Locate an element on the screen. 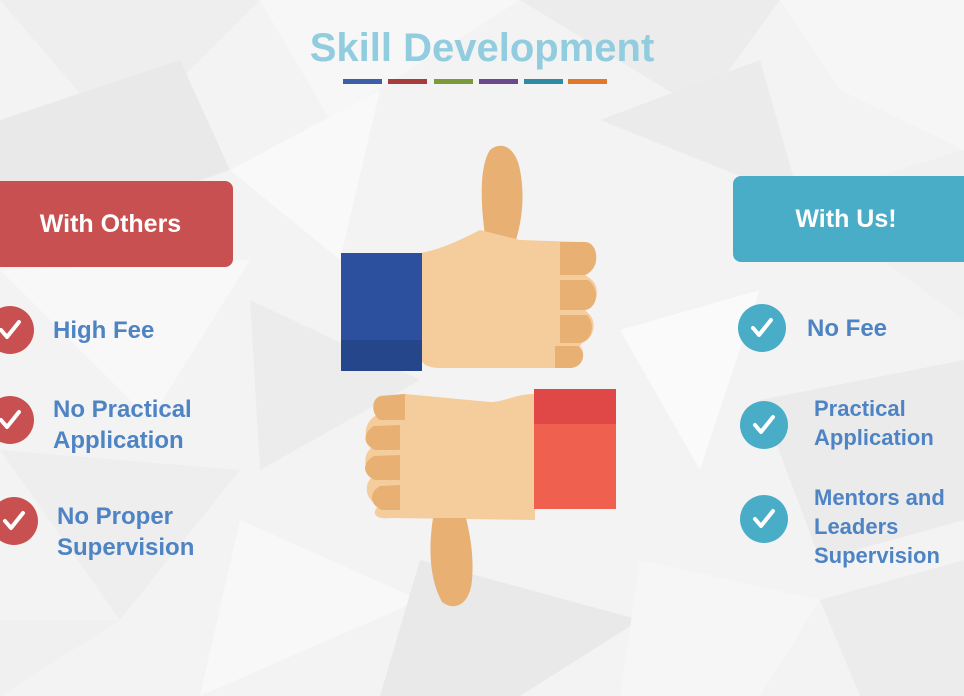 This screenshot has width=964, height=696. list-item: High Fee is located at coordinates (104, 330).